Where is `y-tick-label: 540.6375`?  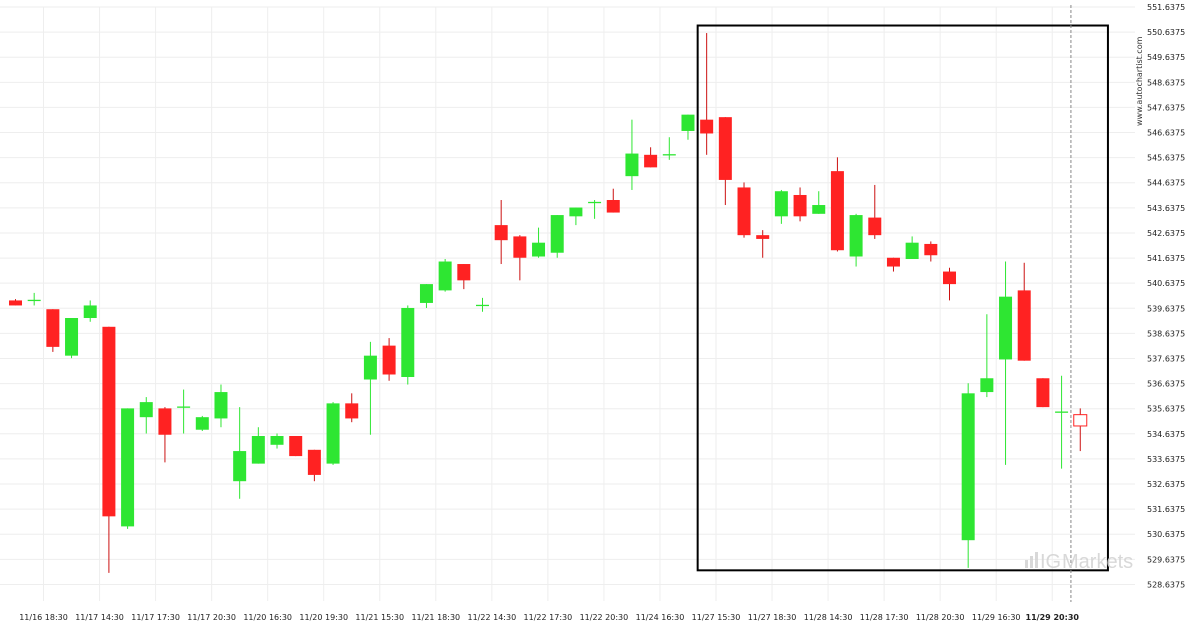
y-tick-label: 540.6375 is located at coordinates (1166, 283).